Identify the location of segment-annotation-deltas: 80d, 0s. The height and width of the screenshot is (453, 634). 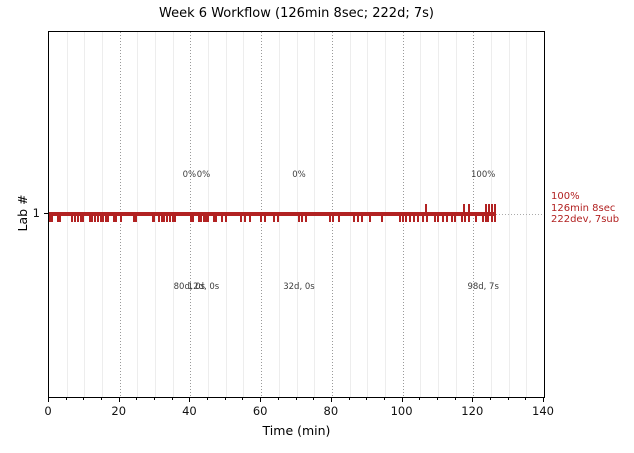
(189, 287).